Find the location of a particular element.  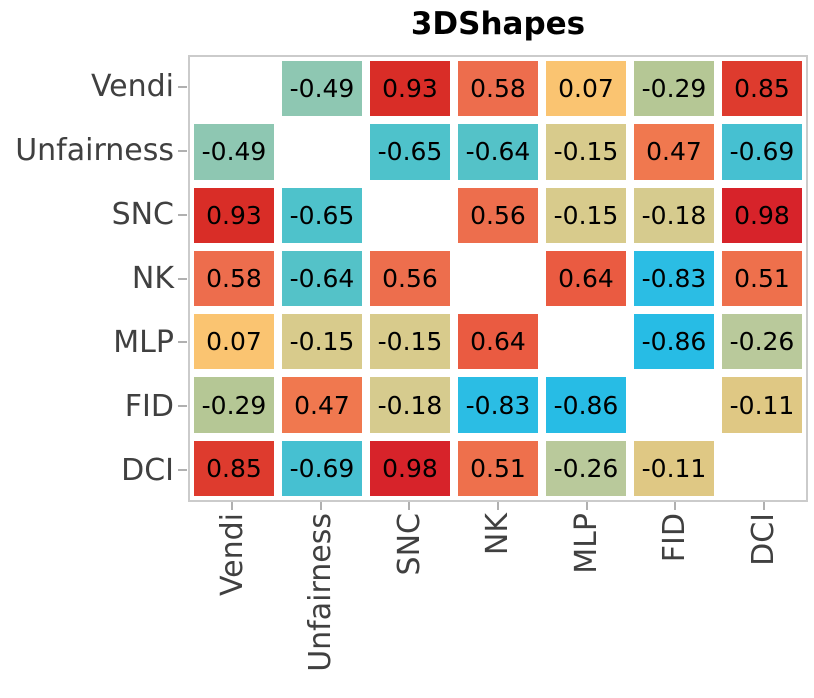

heatmap-cell-value: -0.18 is located at coordinates (410, 405).